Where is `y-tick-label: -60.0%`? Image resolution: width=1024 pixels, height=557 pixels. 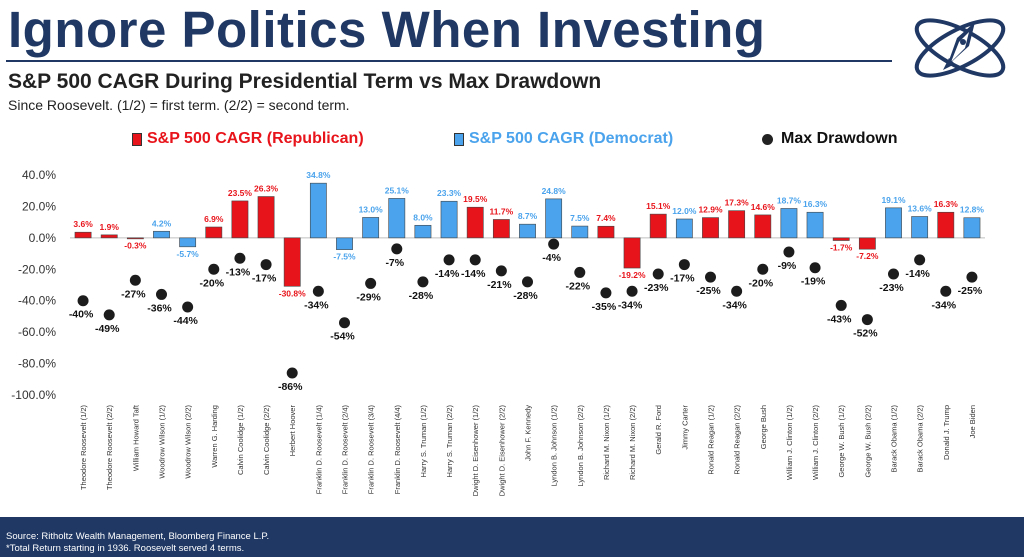 y-tick-label: -60.0% is located at coordinates (37, 332).